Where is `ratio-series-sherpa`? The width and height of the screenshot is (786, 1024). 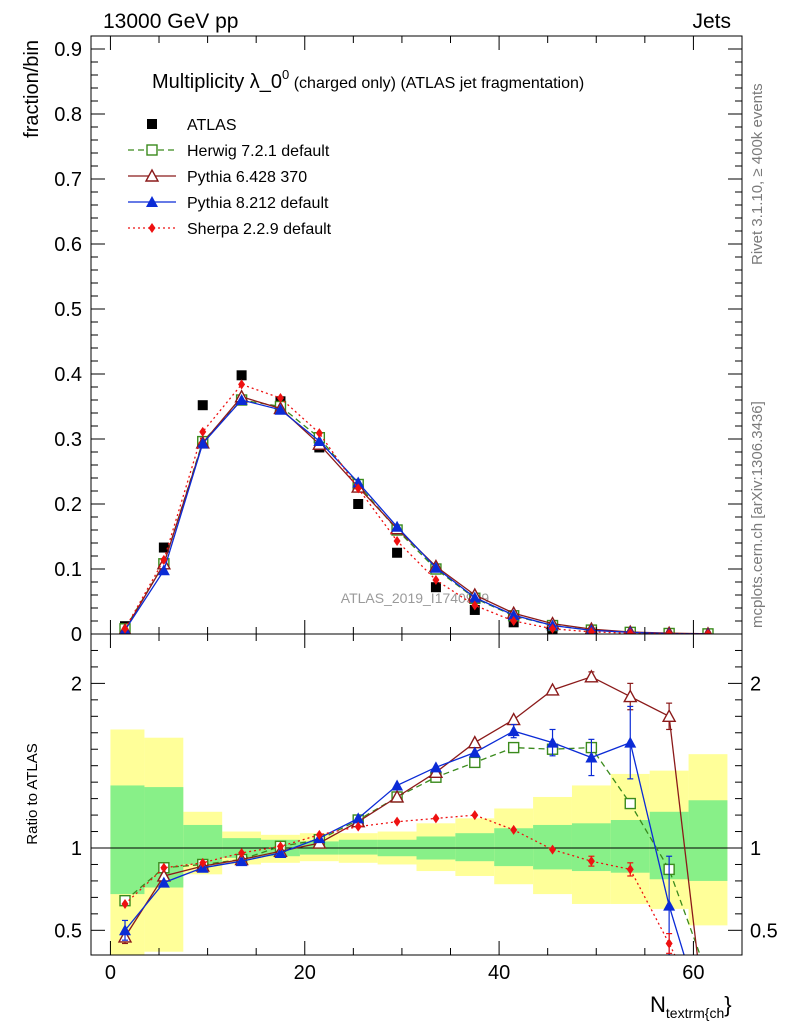
ratio-series-sherpa is located at coordinates (398, 882).